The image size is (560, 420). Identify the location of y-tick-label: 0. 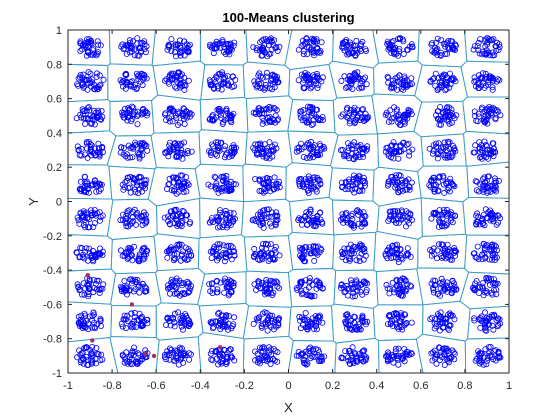
(59, 203).